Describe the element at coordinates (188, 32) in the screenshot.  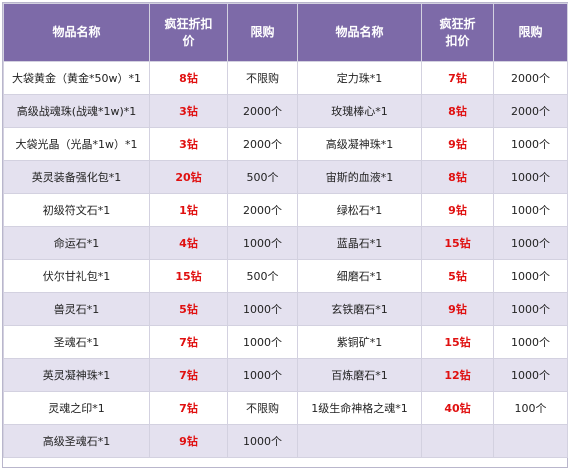
I see `header-price-left: 疯狂折扣价` at that location.